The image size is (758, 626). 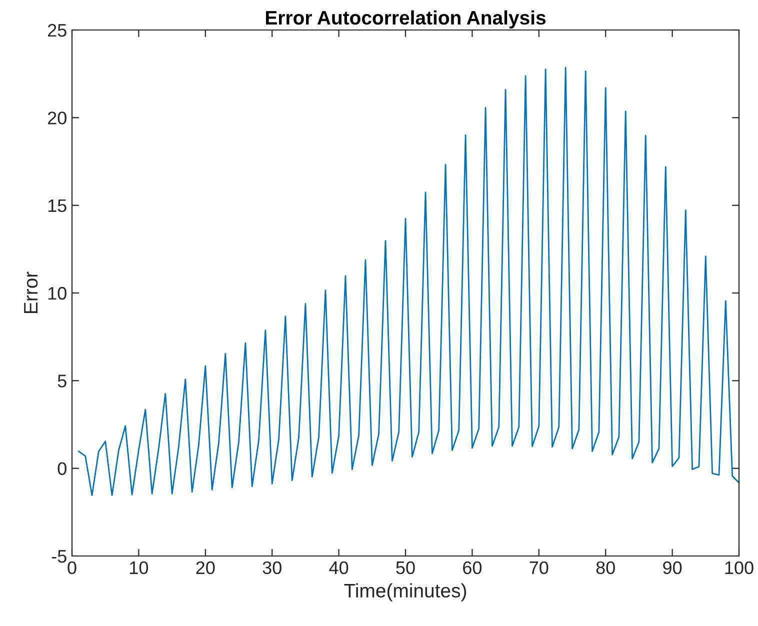 What do you see at coordinates (57, 205) in the screenshot?
I see `y-tick-label: 15` at bounding box center [57, 205].